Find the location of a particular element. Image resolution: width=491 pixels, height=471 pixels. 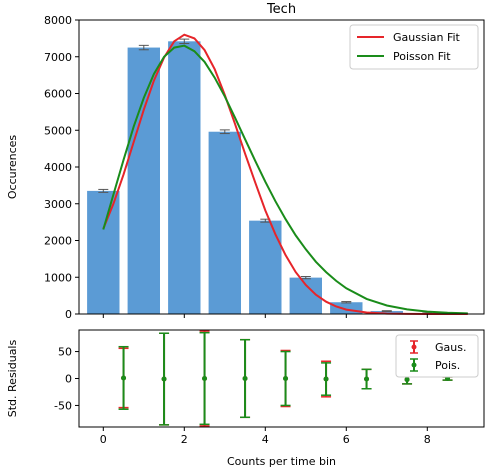

y-tick-label: 3000 is located at coordinates (58, 204).